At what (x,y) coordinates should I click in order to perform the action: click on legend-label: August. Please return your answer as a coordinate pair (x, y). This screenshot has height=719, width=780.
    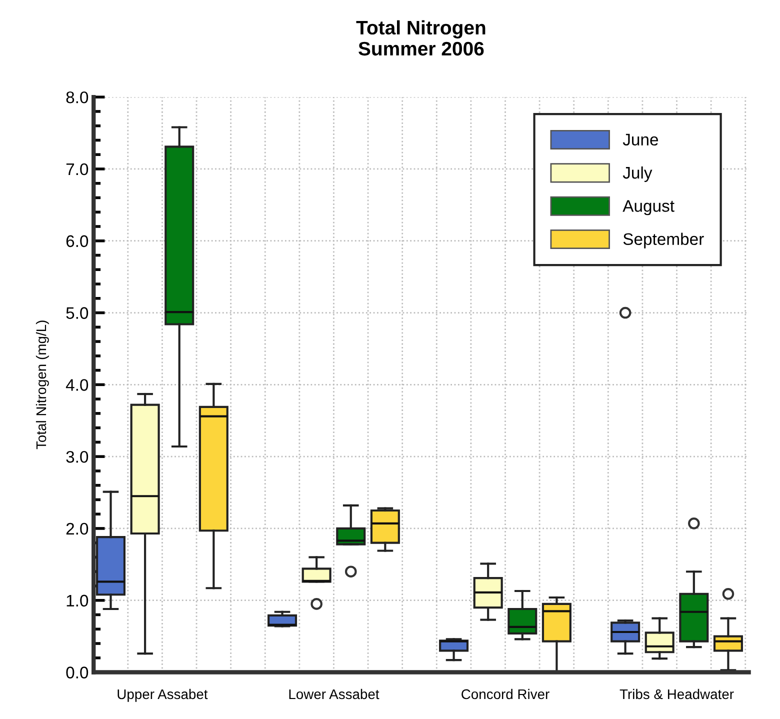
    Looking at the image, I should click on (648, 208).